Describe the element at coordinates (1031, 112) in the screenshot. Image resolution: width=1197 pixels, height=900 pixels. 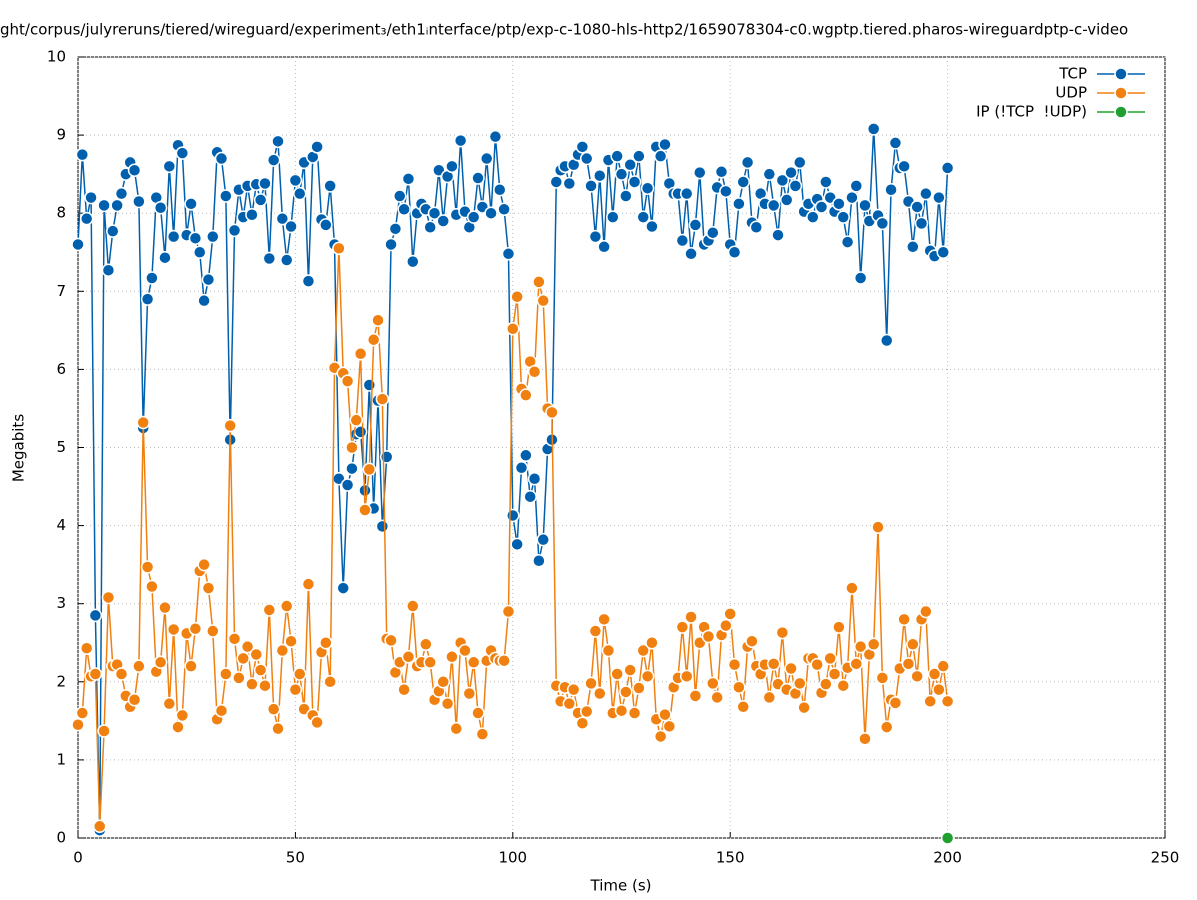
I see `legend-label: IP (!TCP !UDP)` at that location.